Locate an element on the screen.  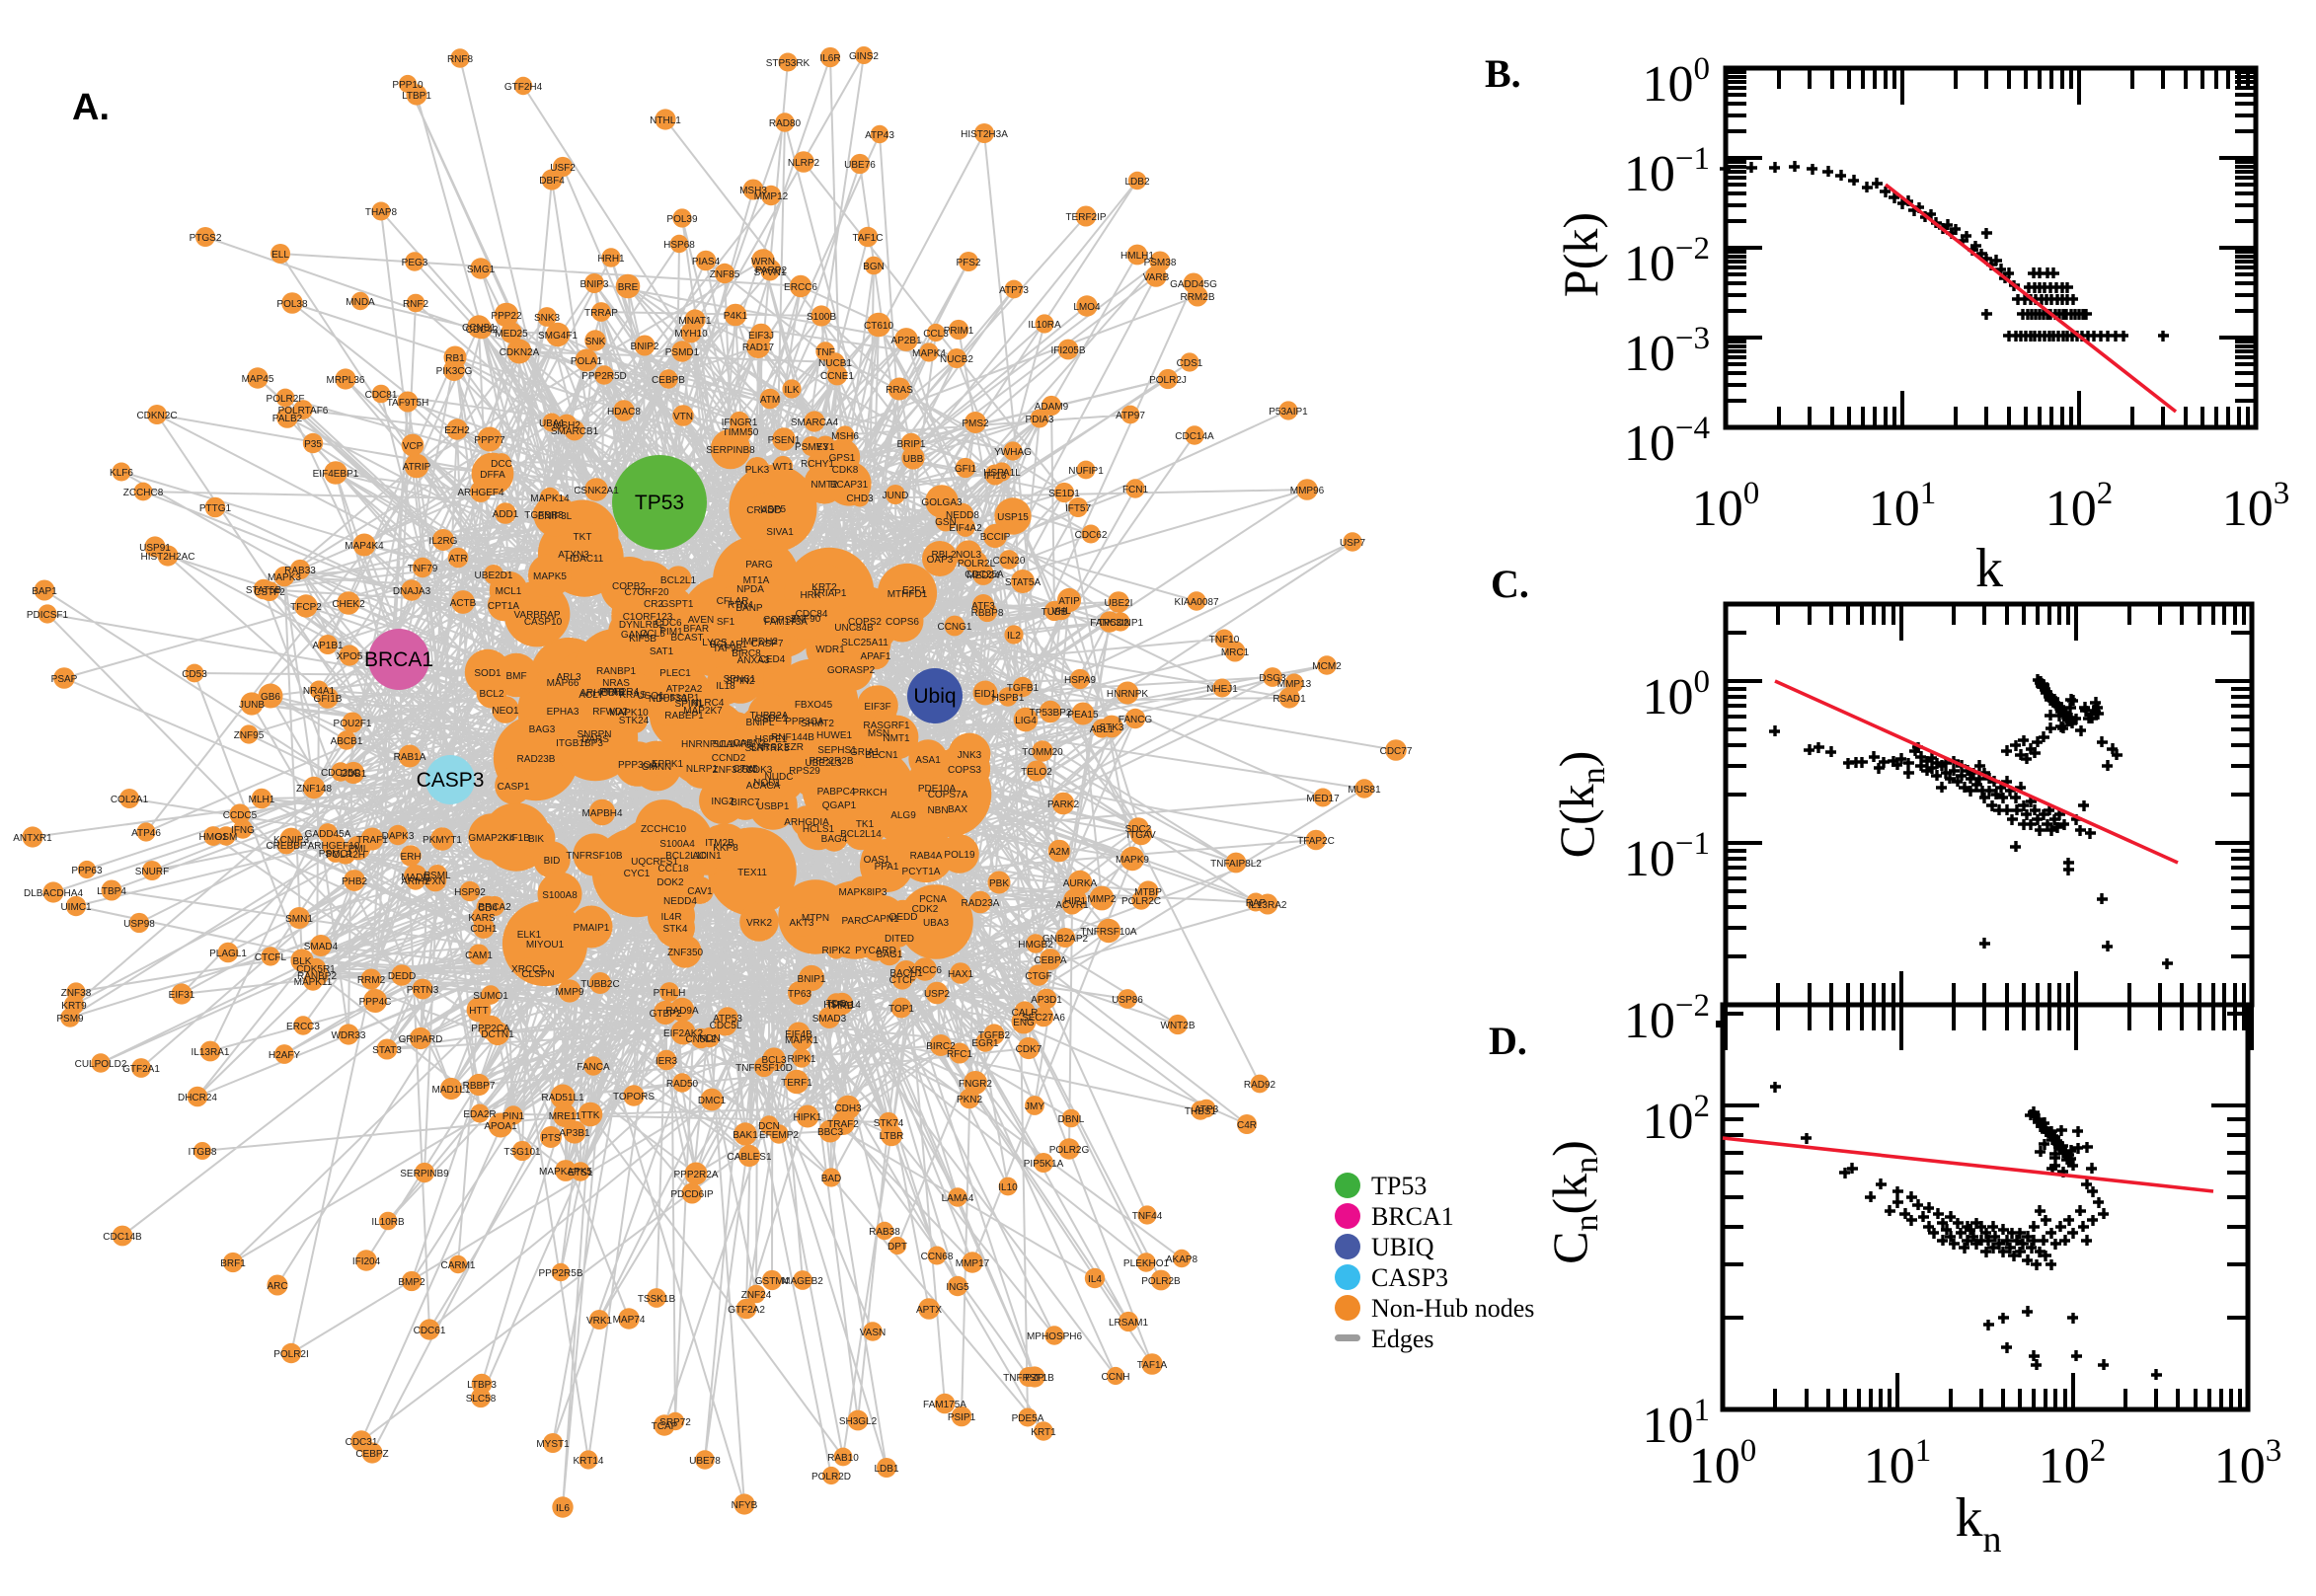
svg-text: BIK is located at coordinates (536, 839).